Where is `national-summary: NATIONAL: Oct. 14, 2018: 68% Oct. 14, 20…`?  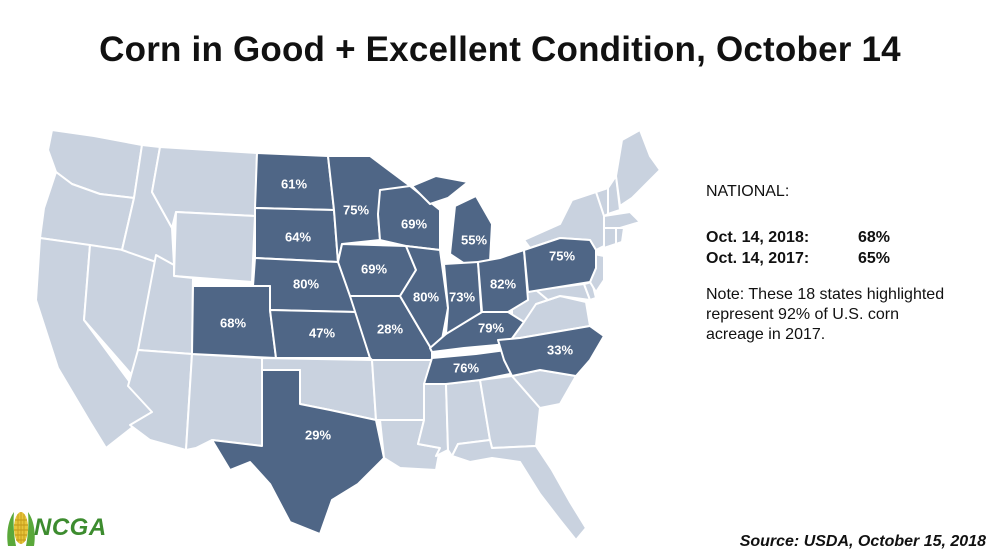 national-summary: NATIONAL: Oct. 14, 2018: 68% Oct. 14, 20… is located at coordinates (846, 264).